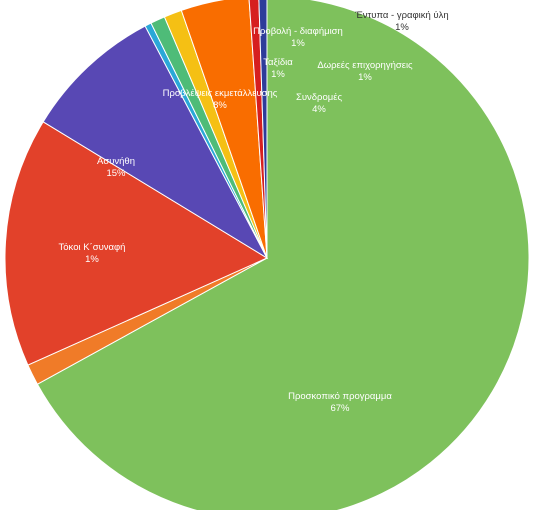 This screenshot has height=510, width=536. Describe the element at coordinates (340, 396) in the screenshot. I see `slice-label: Προσκοπικό προγραμμα` at that location.